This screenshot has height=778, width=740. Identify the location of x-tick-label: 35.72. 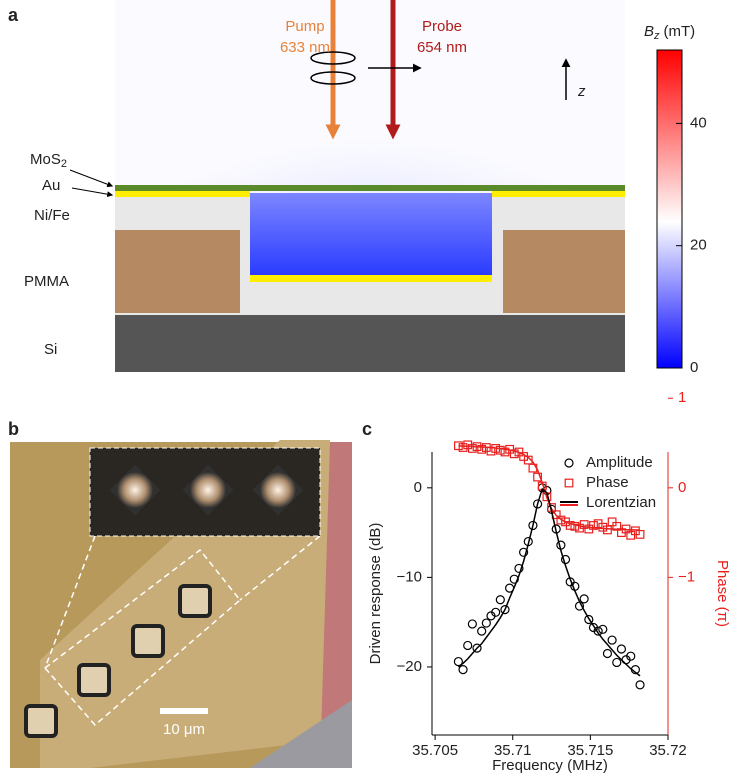
(668, 750).